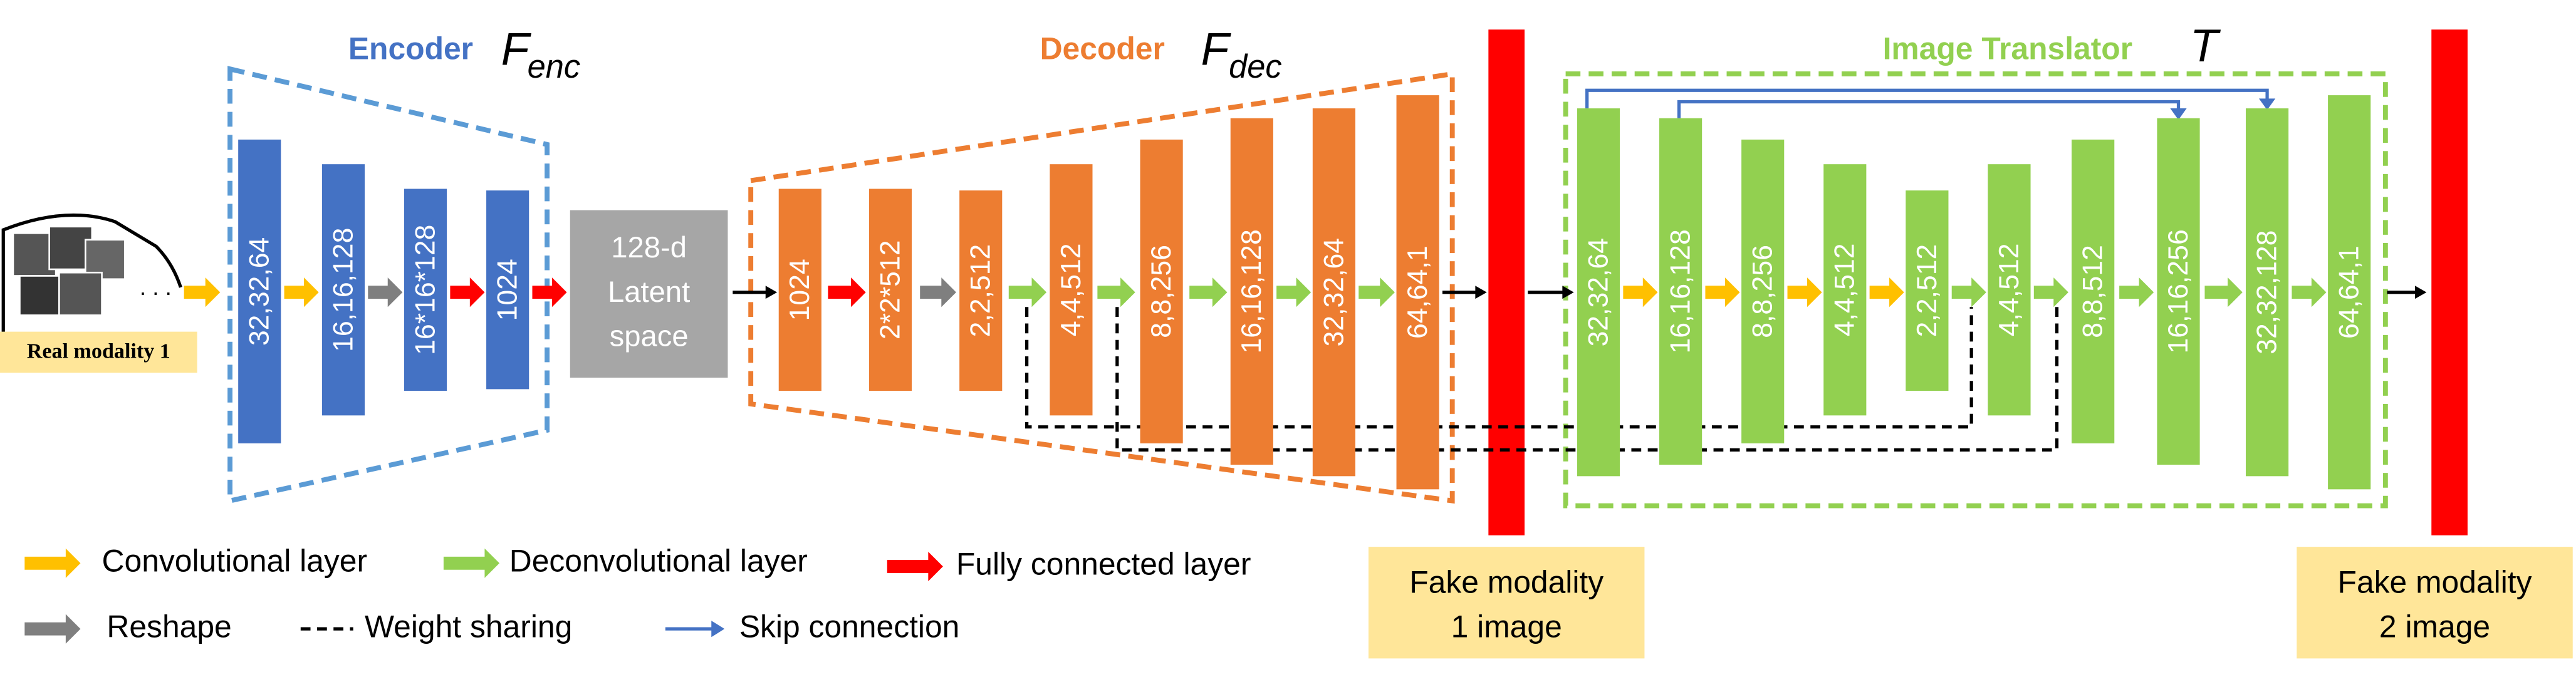 Image resolution: width=2576 pixels, height=677 pixels. Describe the element at coordinates (235, 560) in the screenshot. I see `legend-label: Convolutional layer` at that location.